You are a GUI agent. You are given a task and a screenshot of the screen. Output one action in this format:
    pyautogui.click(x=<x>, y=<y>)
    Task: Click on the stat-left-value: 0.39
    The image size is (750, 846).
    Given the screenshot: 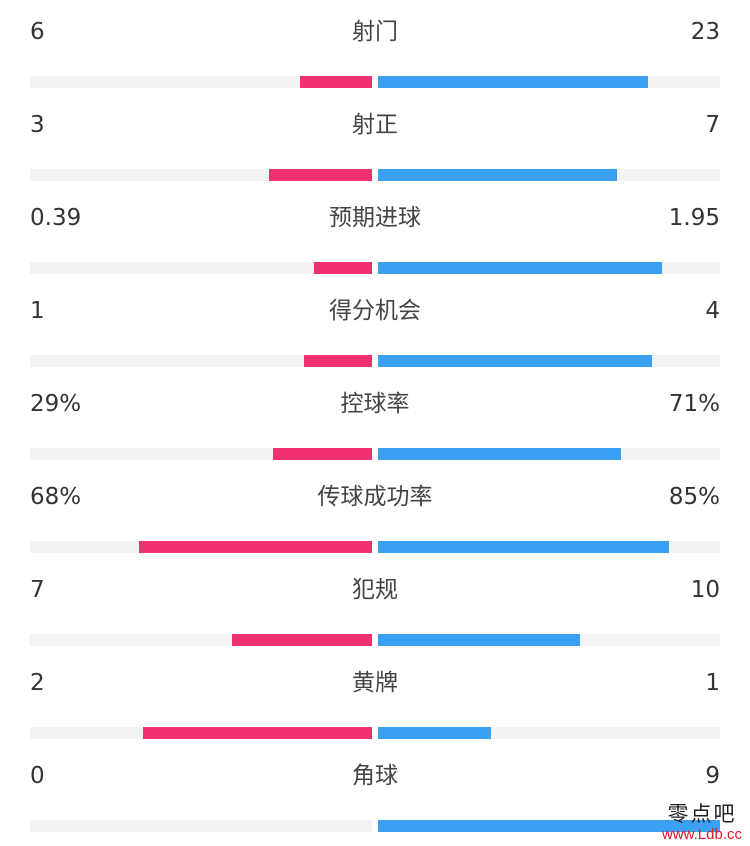 What is the action you would take?
    pyautogui.click(x=56, y=218)
    